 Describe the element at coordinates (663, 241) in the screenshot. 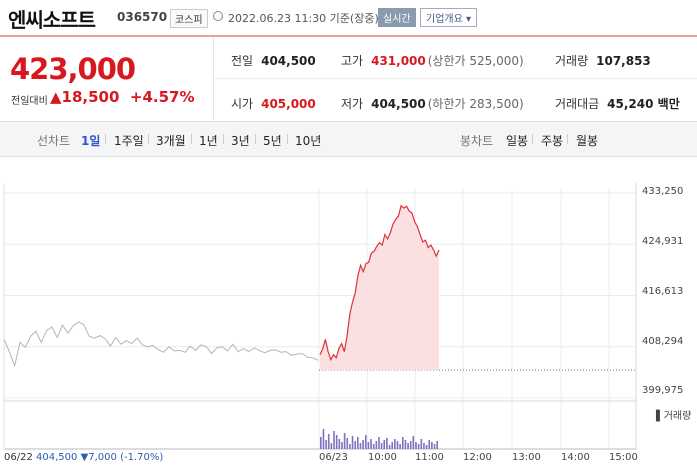

I see `y-tick-label: 424,931` at that location.